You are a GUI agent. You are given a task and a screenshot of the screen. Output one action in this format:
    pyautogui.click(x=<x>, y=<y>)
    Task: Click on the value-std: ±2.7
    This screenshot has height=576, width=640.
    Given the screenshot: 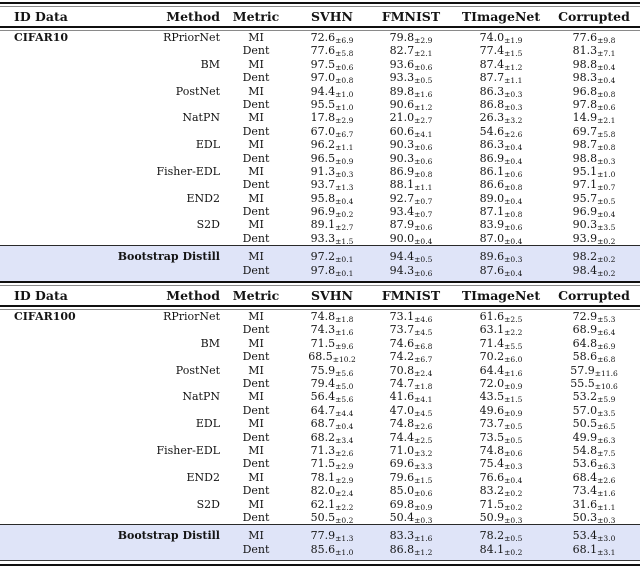 What is the action you would take?
    pyautogui.click(x=344, y=228)
    